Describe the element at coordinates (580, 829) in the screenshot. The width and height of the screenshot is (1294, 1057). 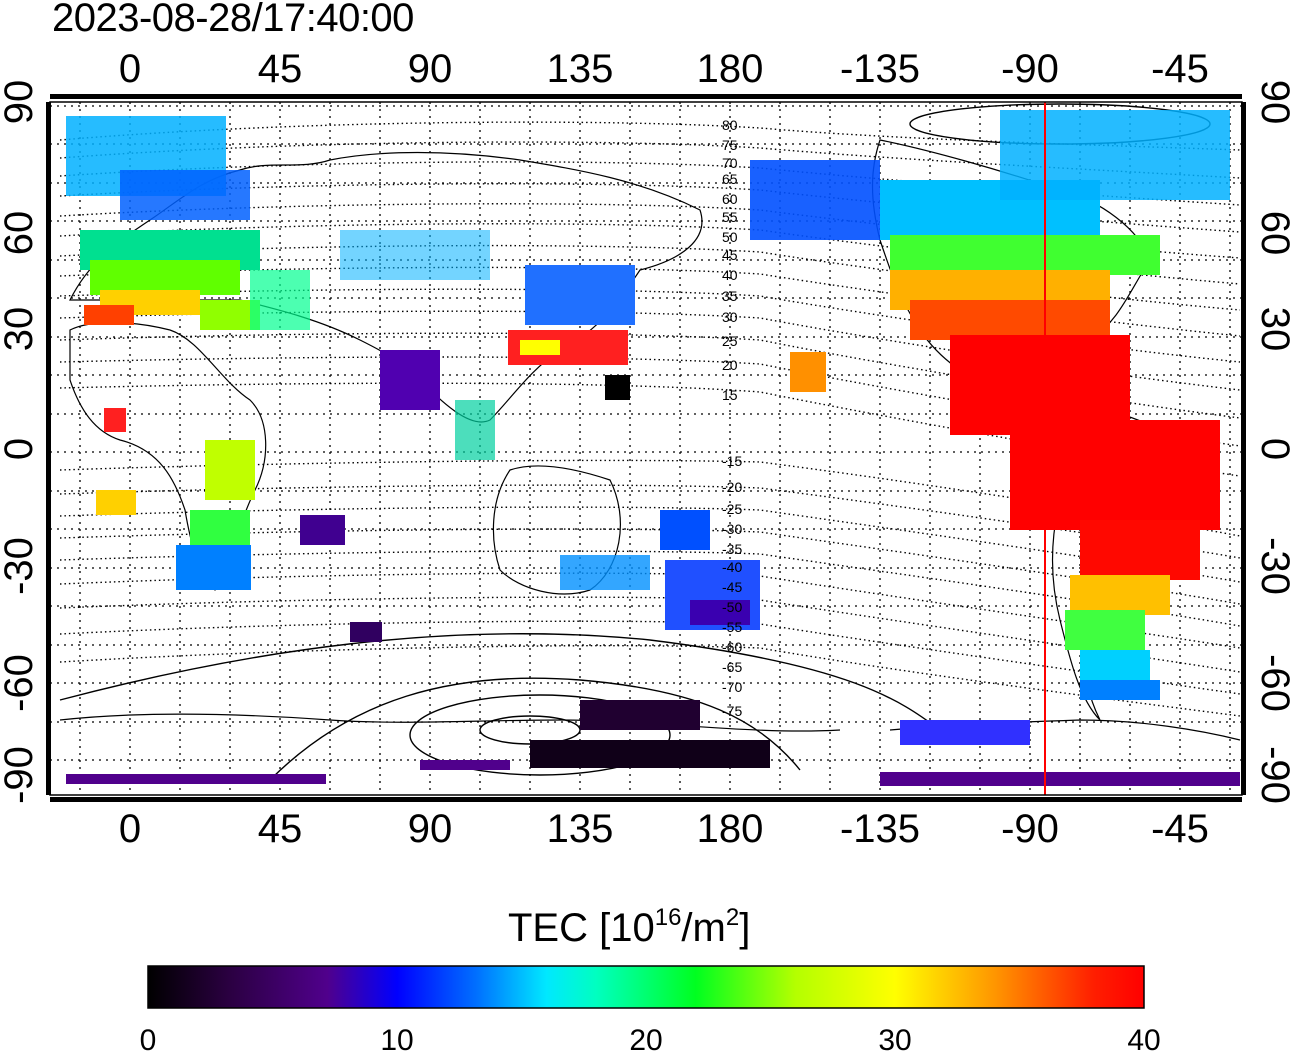
I see `bottom-lon-label: 135` at that location.